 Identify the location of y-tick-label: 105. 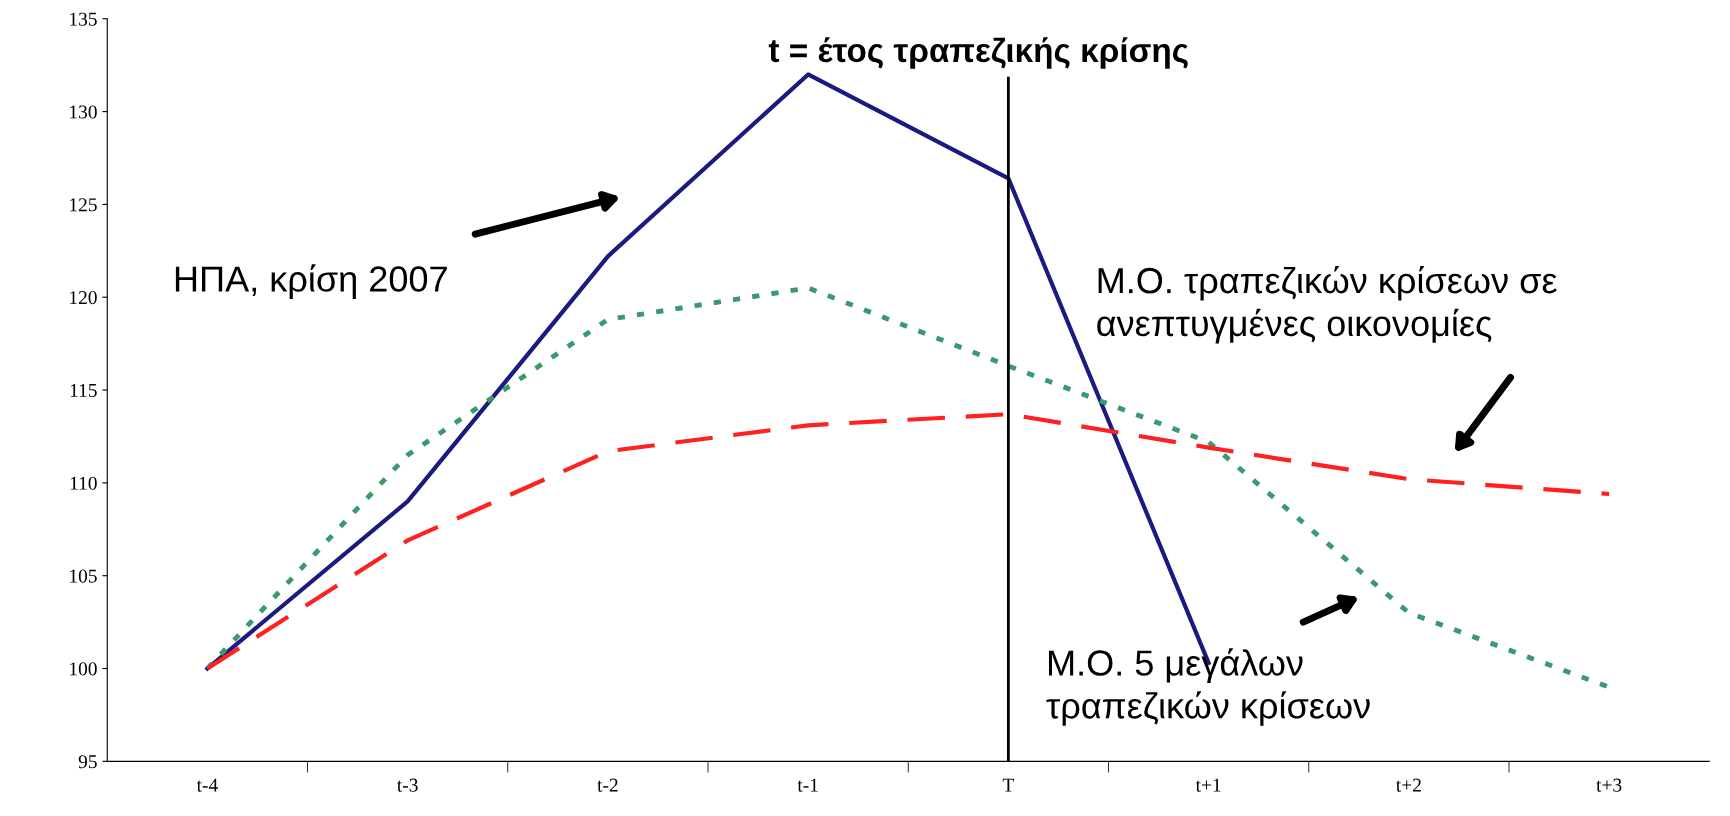
(83, 576).